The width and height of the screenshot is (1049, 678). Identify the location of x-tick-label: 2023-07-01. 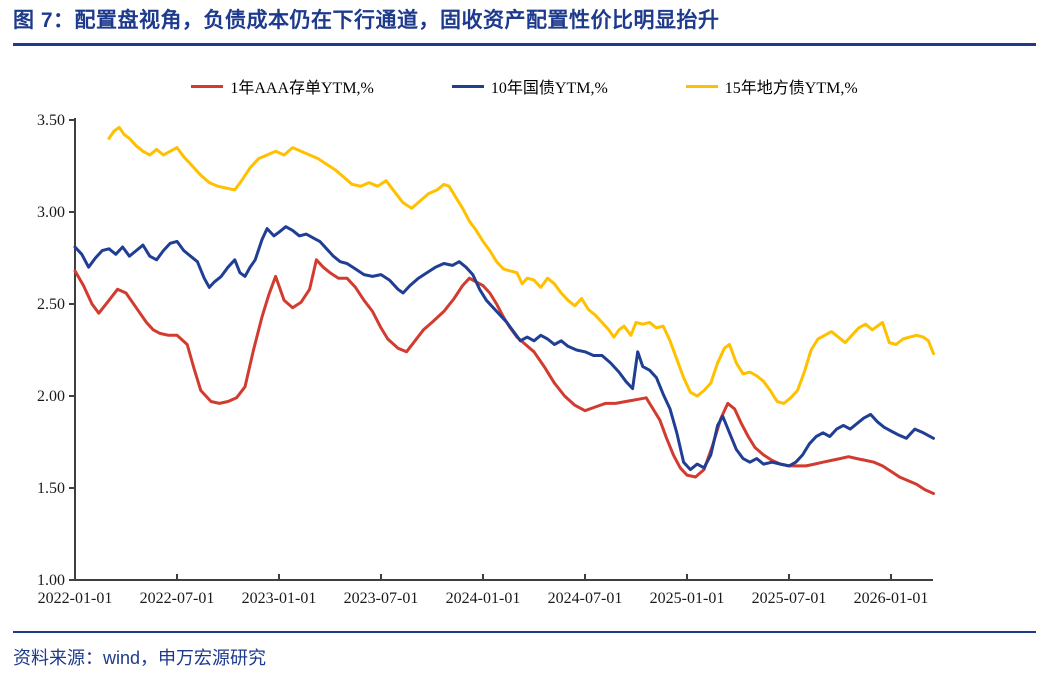
(381, 598).